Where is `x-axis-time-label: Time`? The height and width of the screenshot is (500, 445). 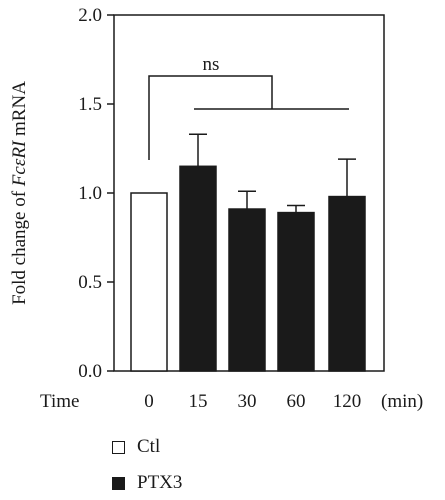 x-axis-time-label: Time is located at coordinates (59, 401).